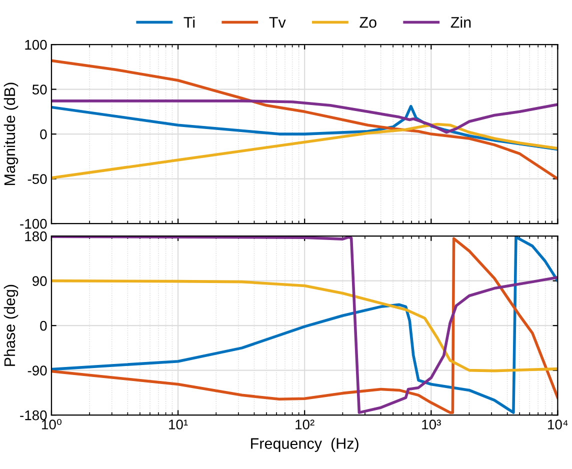 The width and height of the screenshot is (572, 469). Describe the element at coordinates (33, 415) in the screenshot. I see `y-tick-label: -180` at that location.